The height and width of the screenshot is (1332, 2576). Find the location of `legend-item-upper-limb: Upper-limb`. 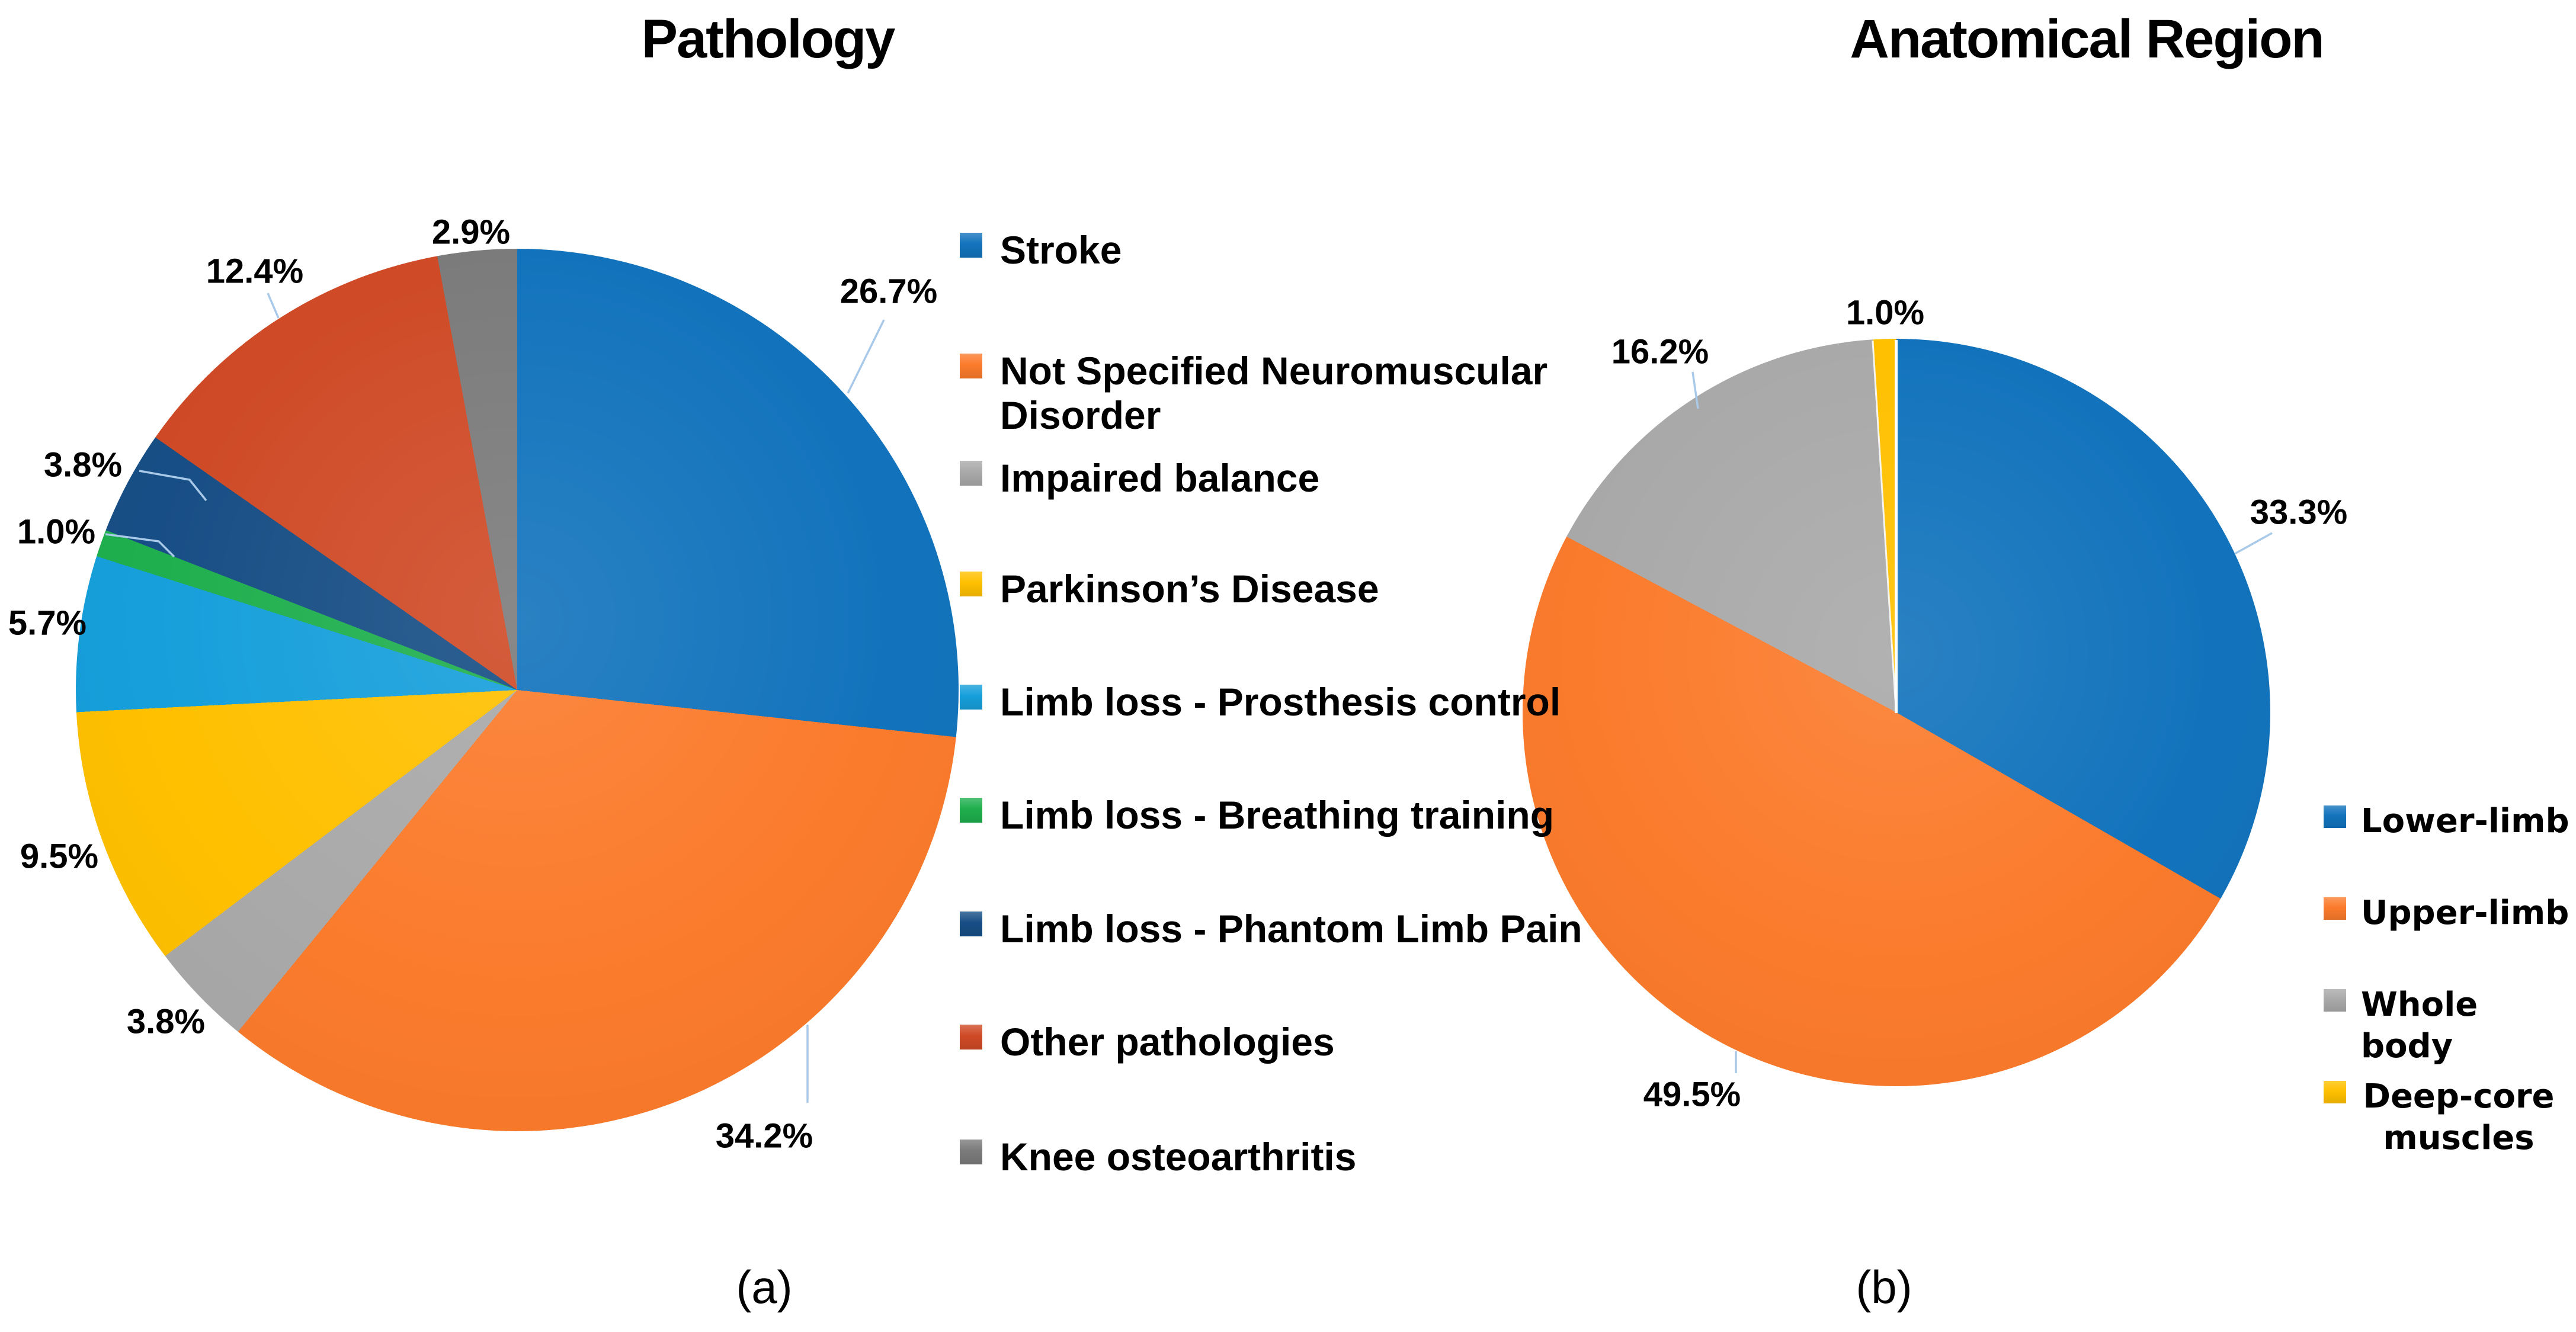

legend-item-upper-limb: Upper-limb is located at coordinates (2448, 914).